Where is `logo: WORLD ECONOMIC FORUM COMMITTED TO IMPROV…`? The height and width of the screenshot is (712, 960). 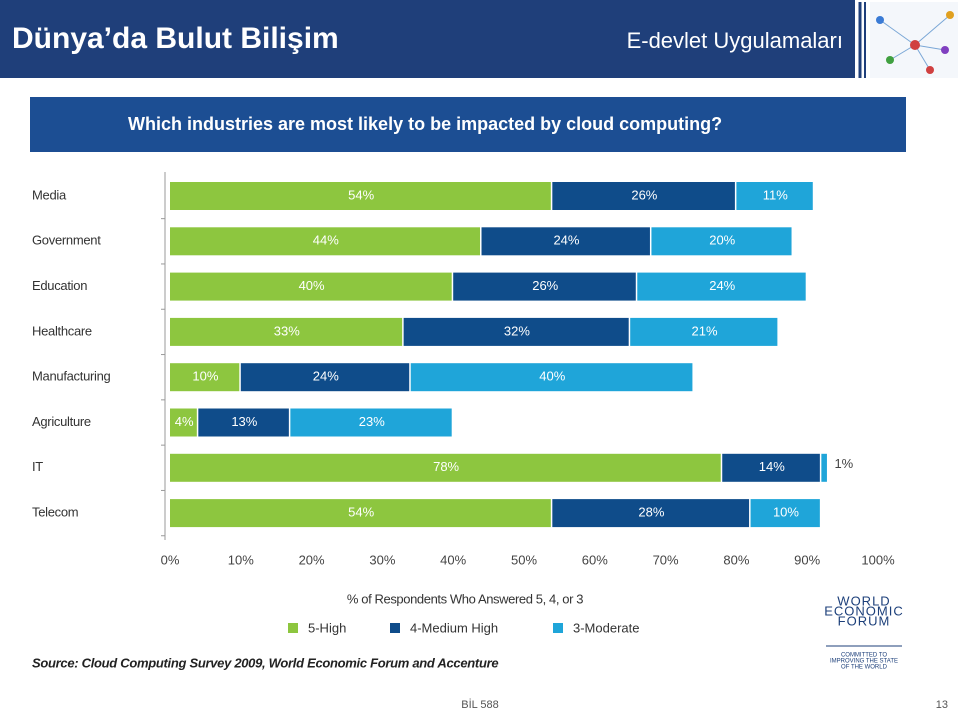 logo: WORLD ECONOMIC FORUM COMMITTED TO IMPROV… is located at coordinates (864, 632).